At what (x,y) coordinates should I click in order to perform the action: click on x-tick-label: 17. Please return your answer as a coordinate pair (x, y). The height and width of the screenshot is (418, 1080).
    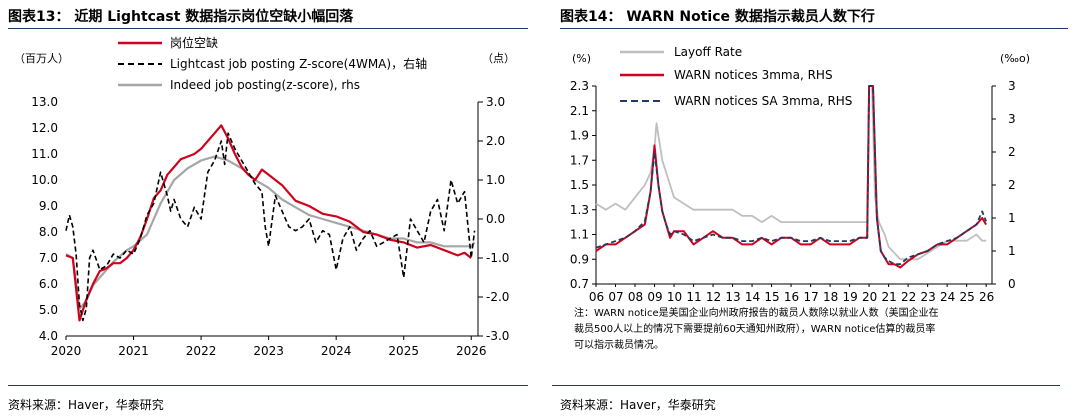
    Looking at the image, I should click on (810, 297).